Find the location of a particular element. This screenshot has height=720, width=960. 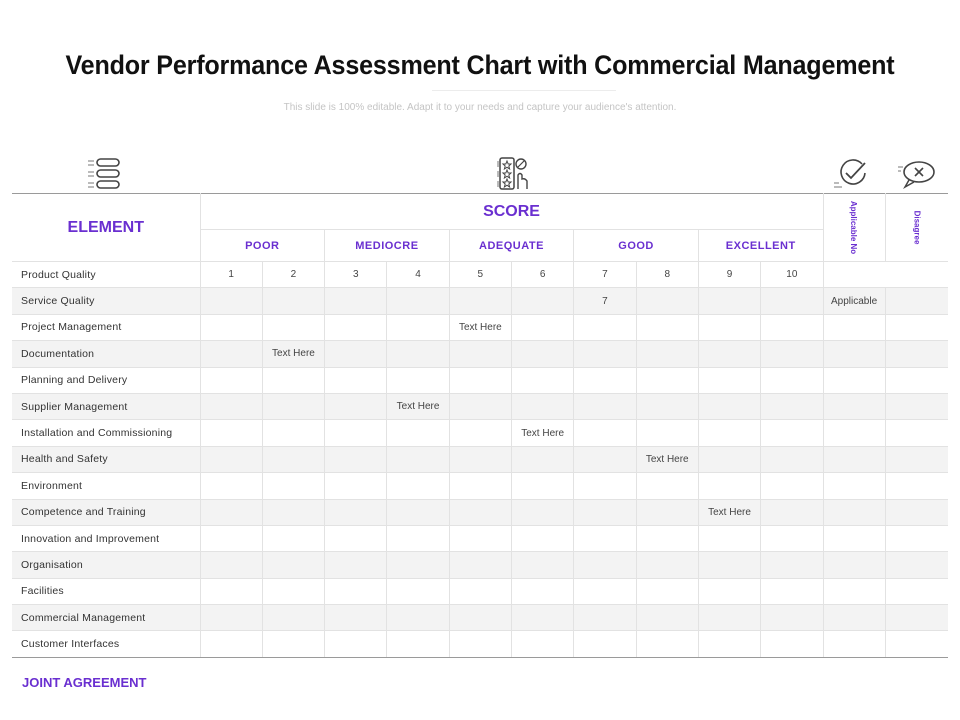

table-cell: 4 is located at coordinates (418, 274).